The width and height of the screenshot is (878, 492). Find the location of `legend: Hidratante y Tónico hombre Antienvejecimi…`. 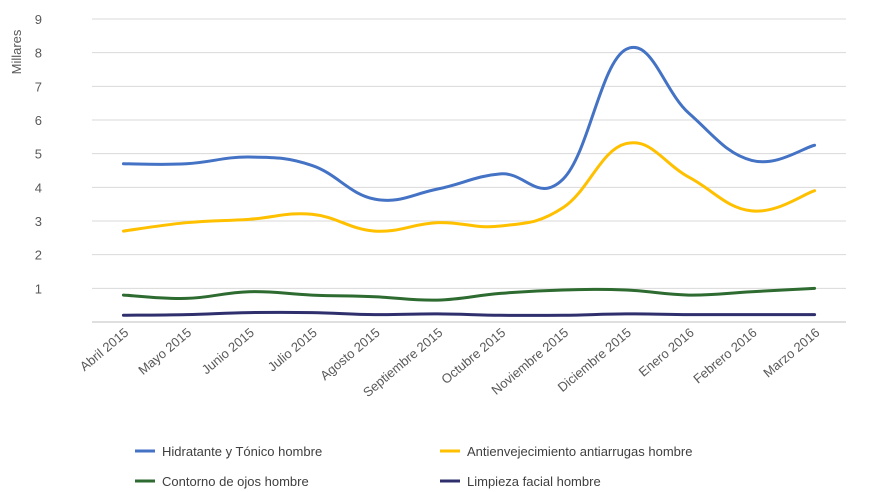

legend: Hidratante y Tónico hombre Antienvejecimi… is located at coordinates (413, 466).